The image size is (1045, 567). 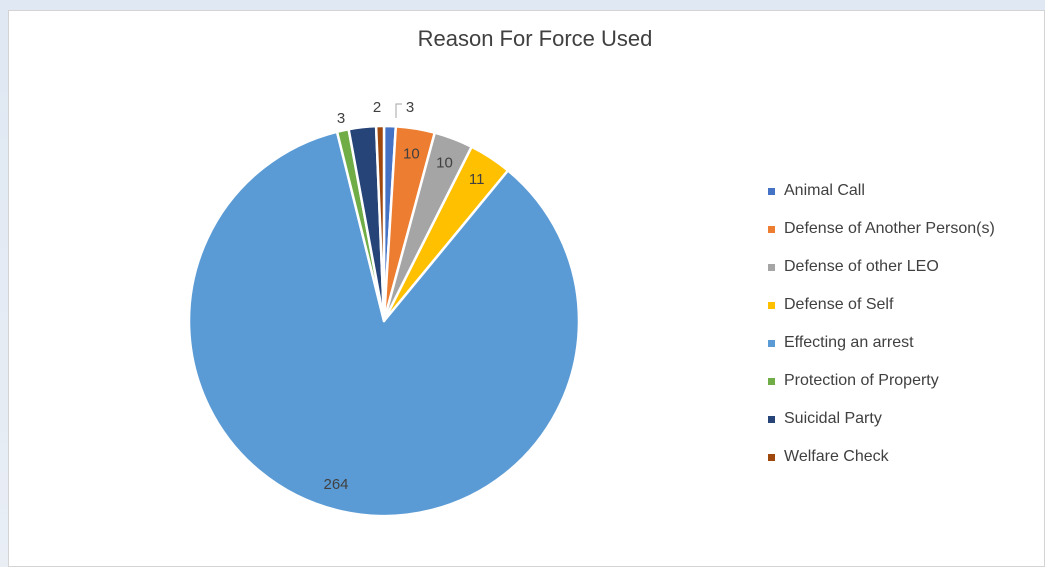 I want to click on legend-item-animal-call: Animal Call, so click(x=881, y=191).